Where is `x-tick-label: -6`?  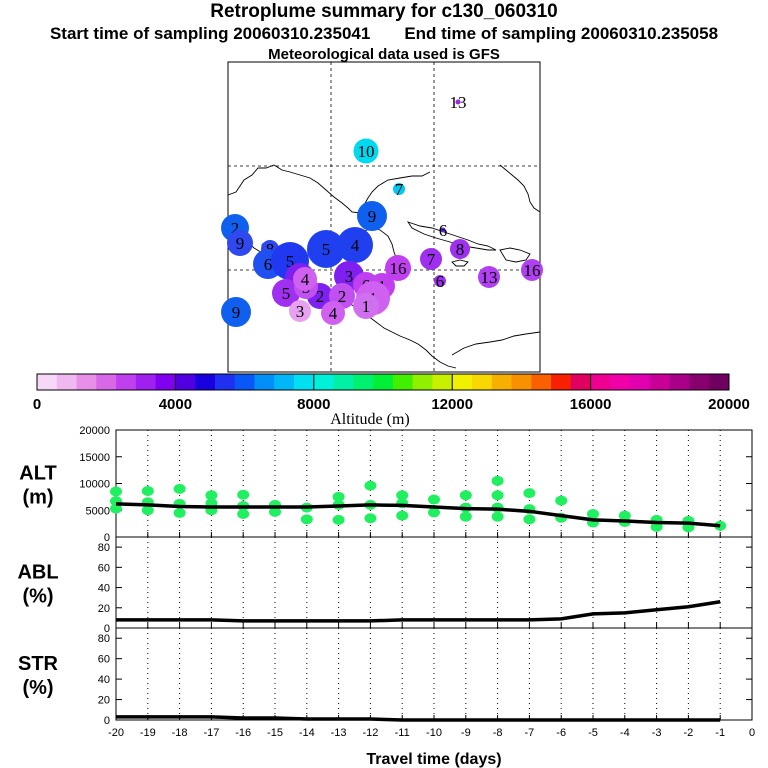
x-tick-label: -6 is located at coordinates (561, 733).